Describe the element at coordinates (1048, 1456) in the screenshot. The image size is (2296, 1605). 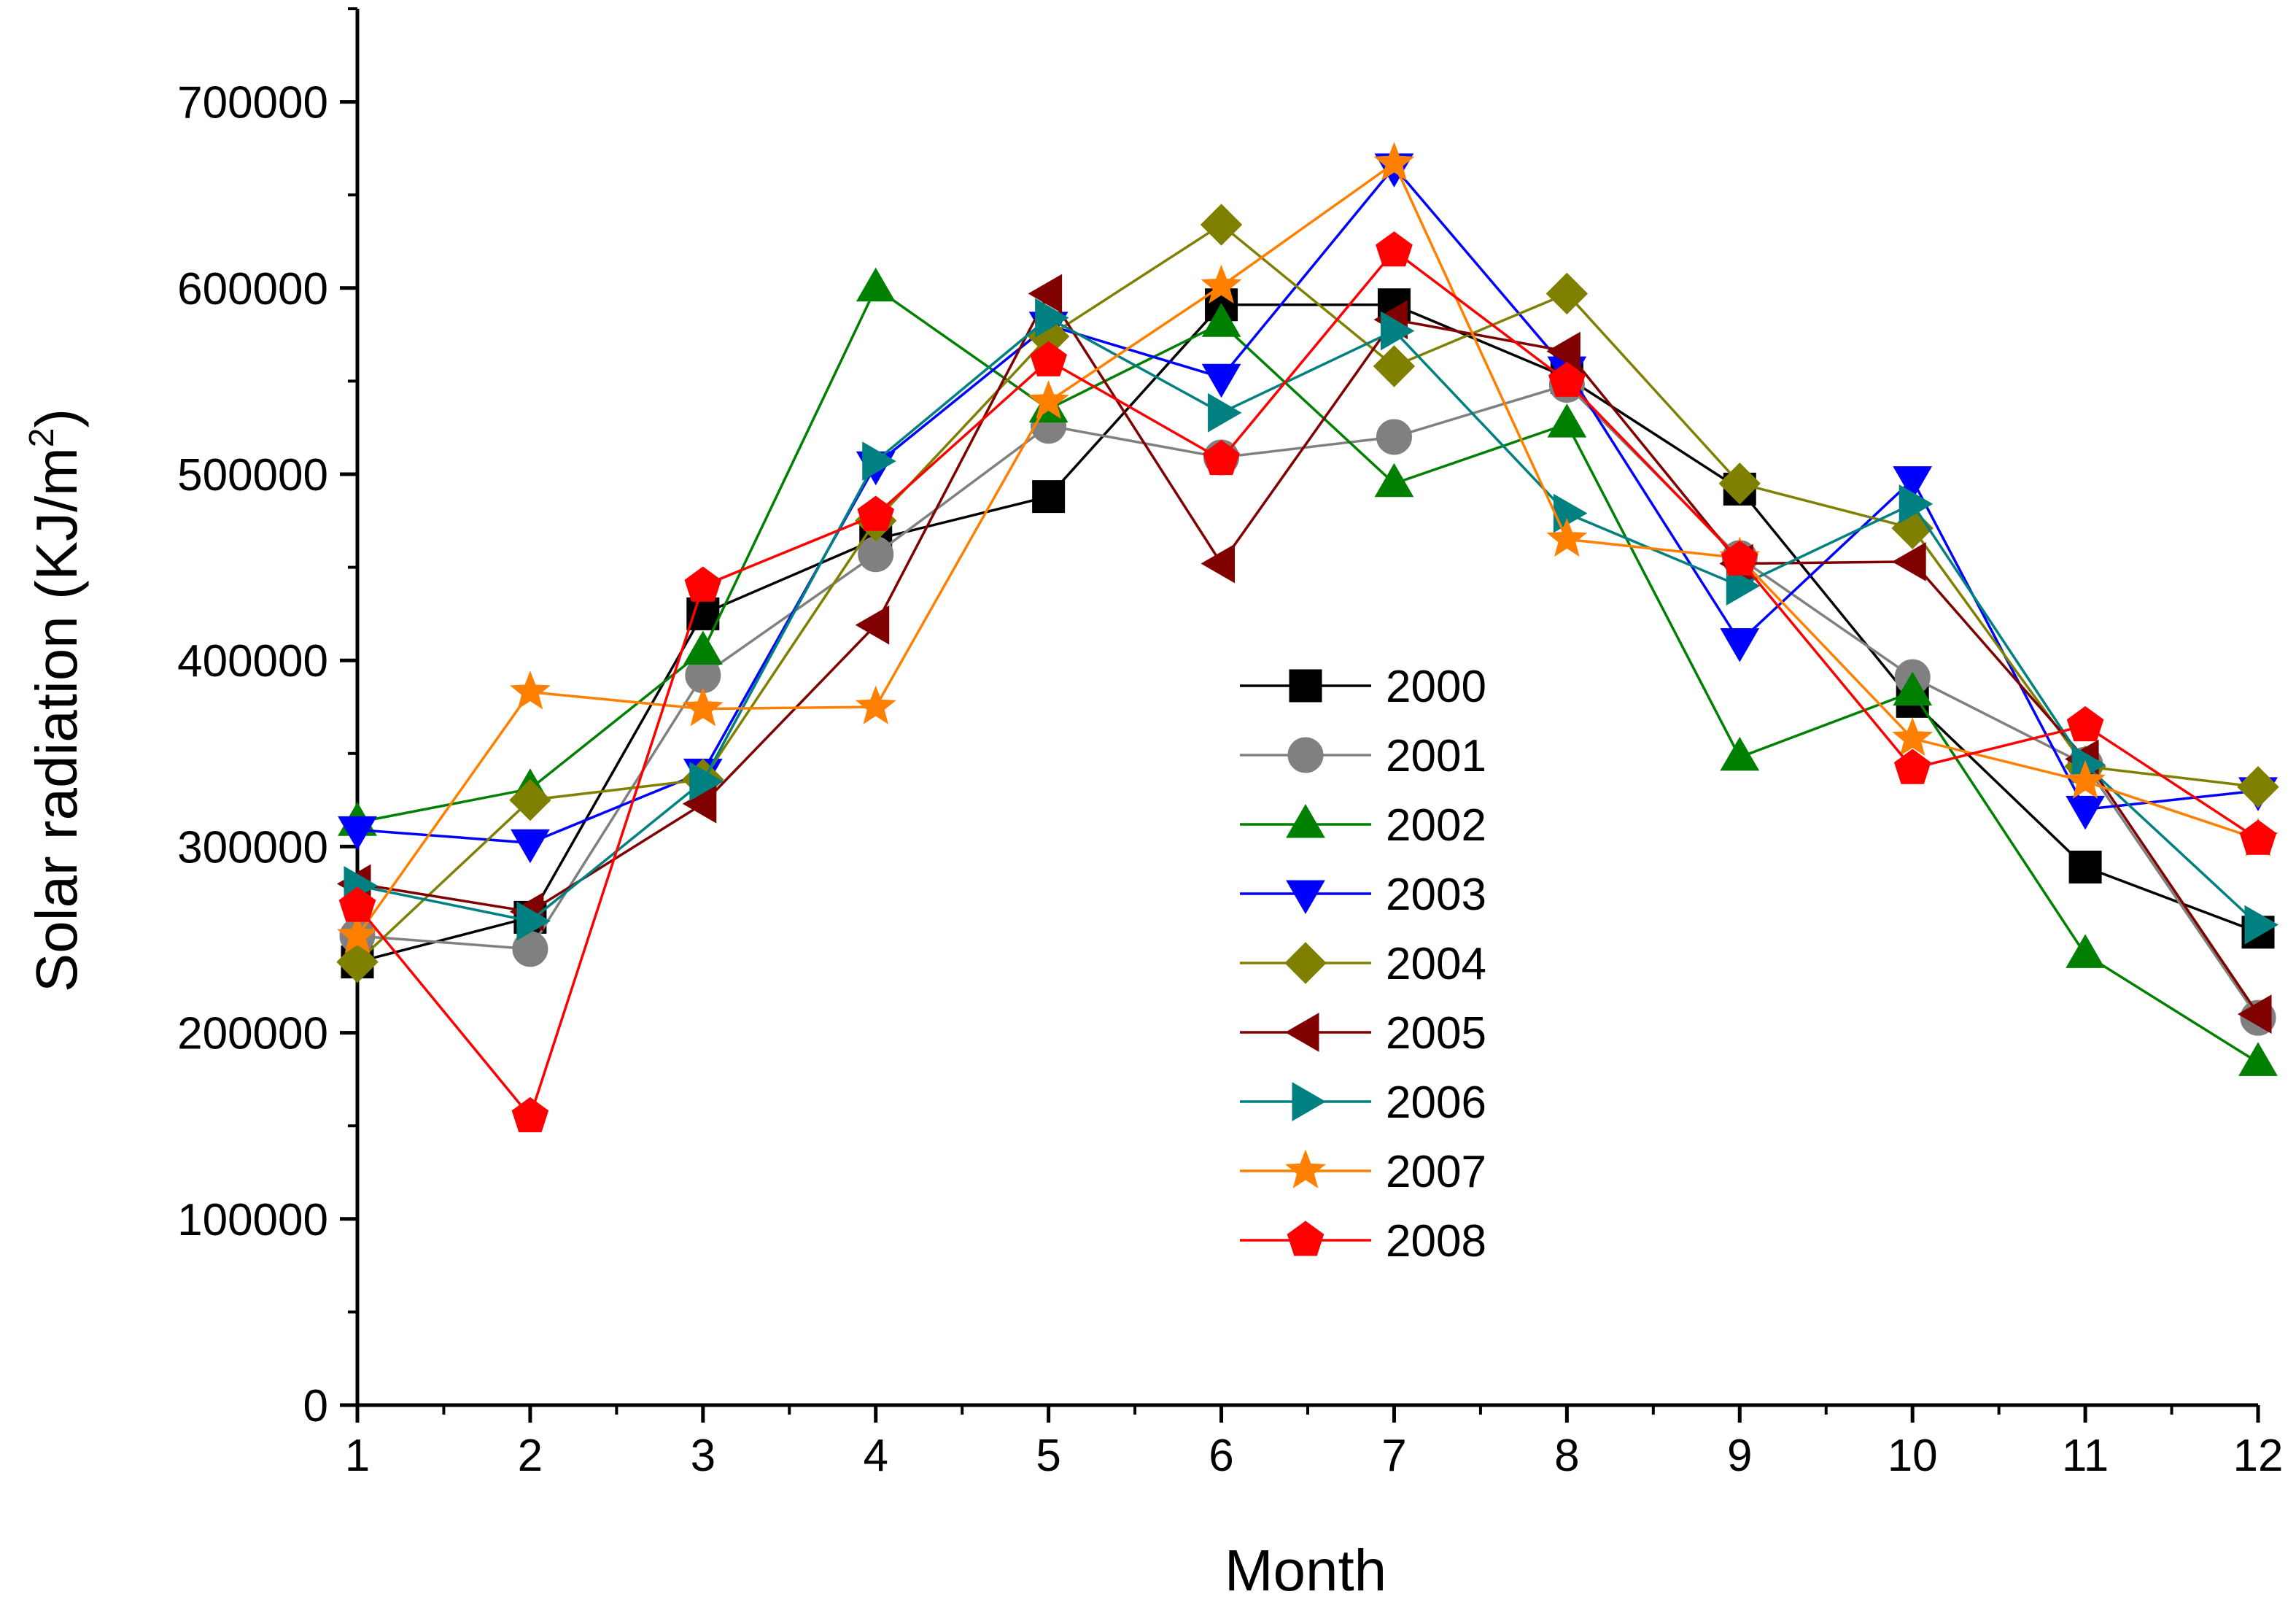
I see `x-tick-label: 5` at that location.